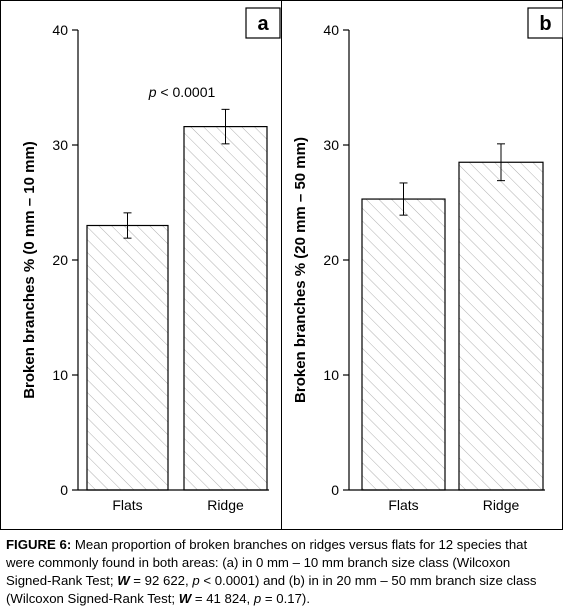 This screenshot has height=616, width=563. Describe the element at coordinates (501, 162) in the screenshot. I see `error-bar-b-ridge` at that location.